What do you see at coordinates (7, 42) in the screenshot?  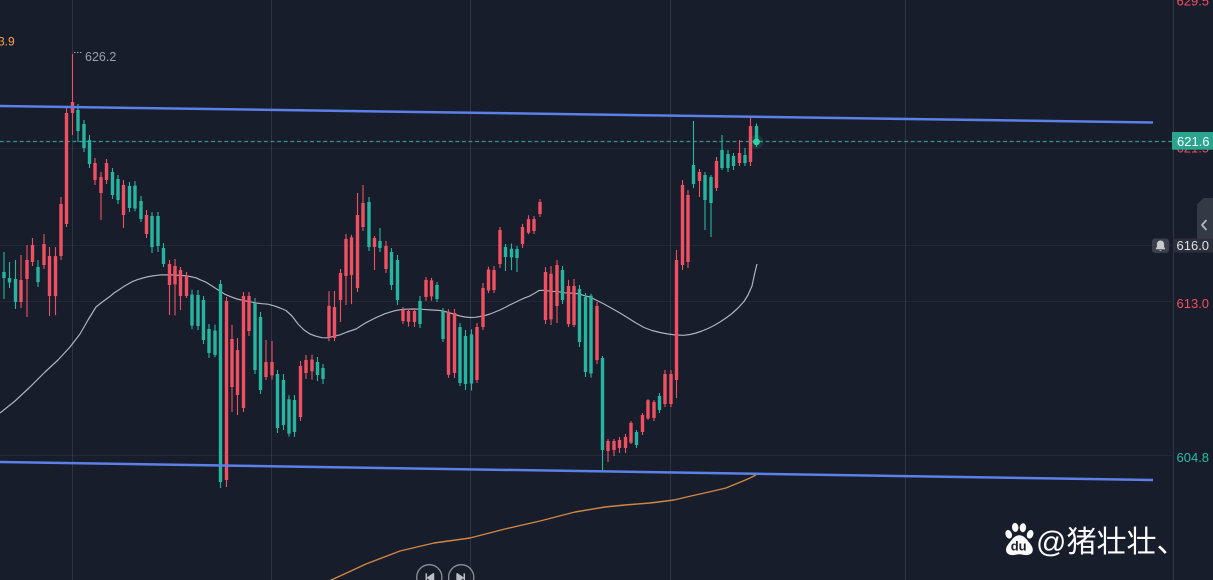 I see `svg-text: 3.9` at bounding box center [7, 42].